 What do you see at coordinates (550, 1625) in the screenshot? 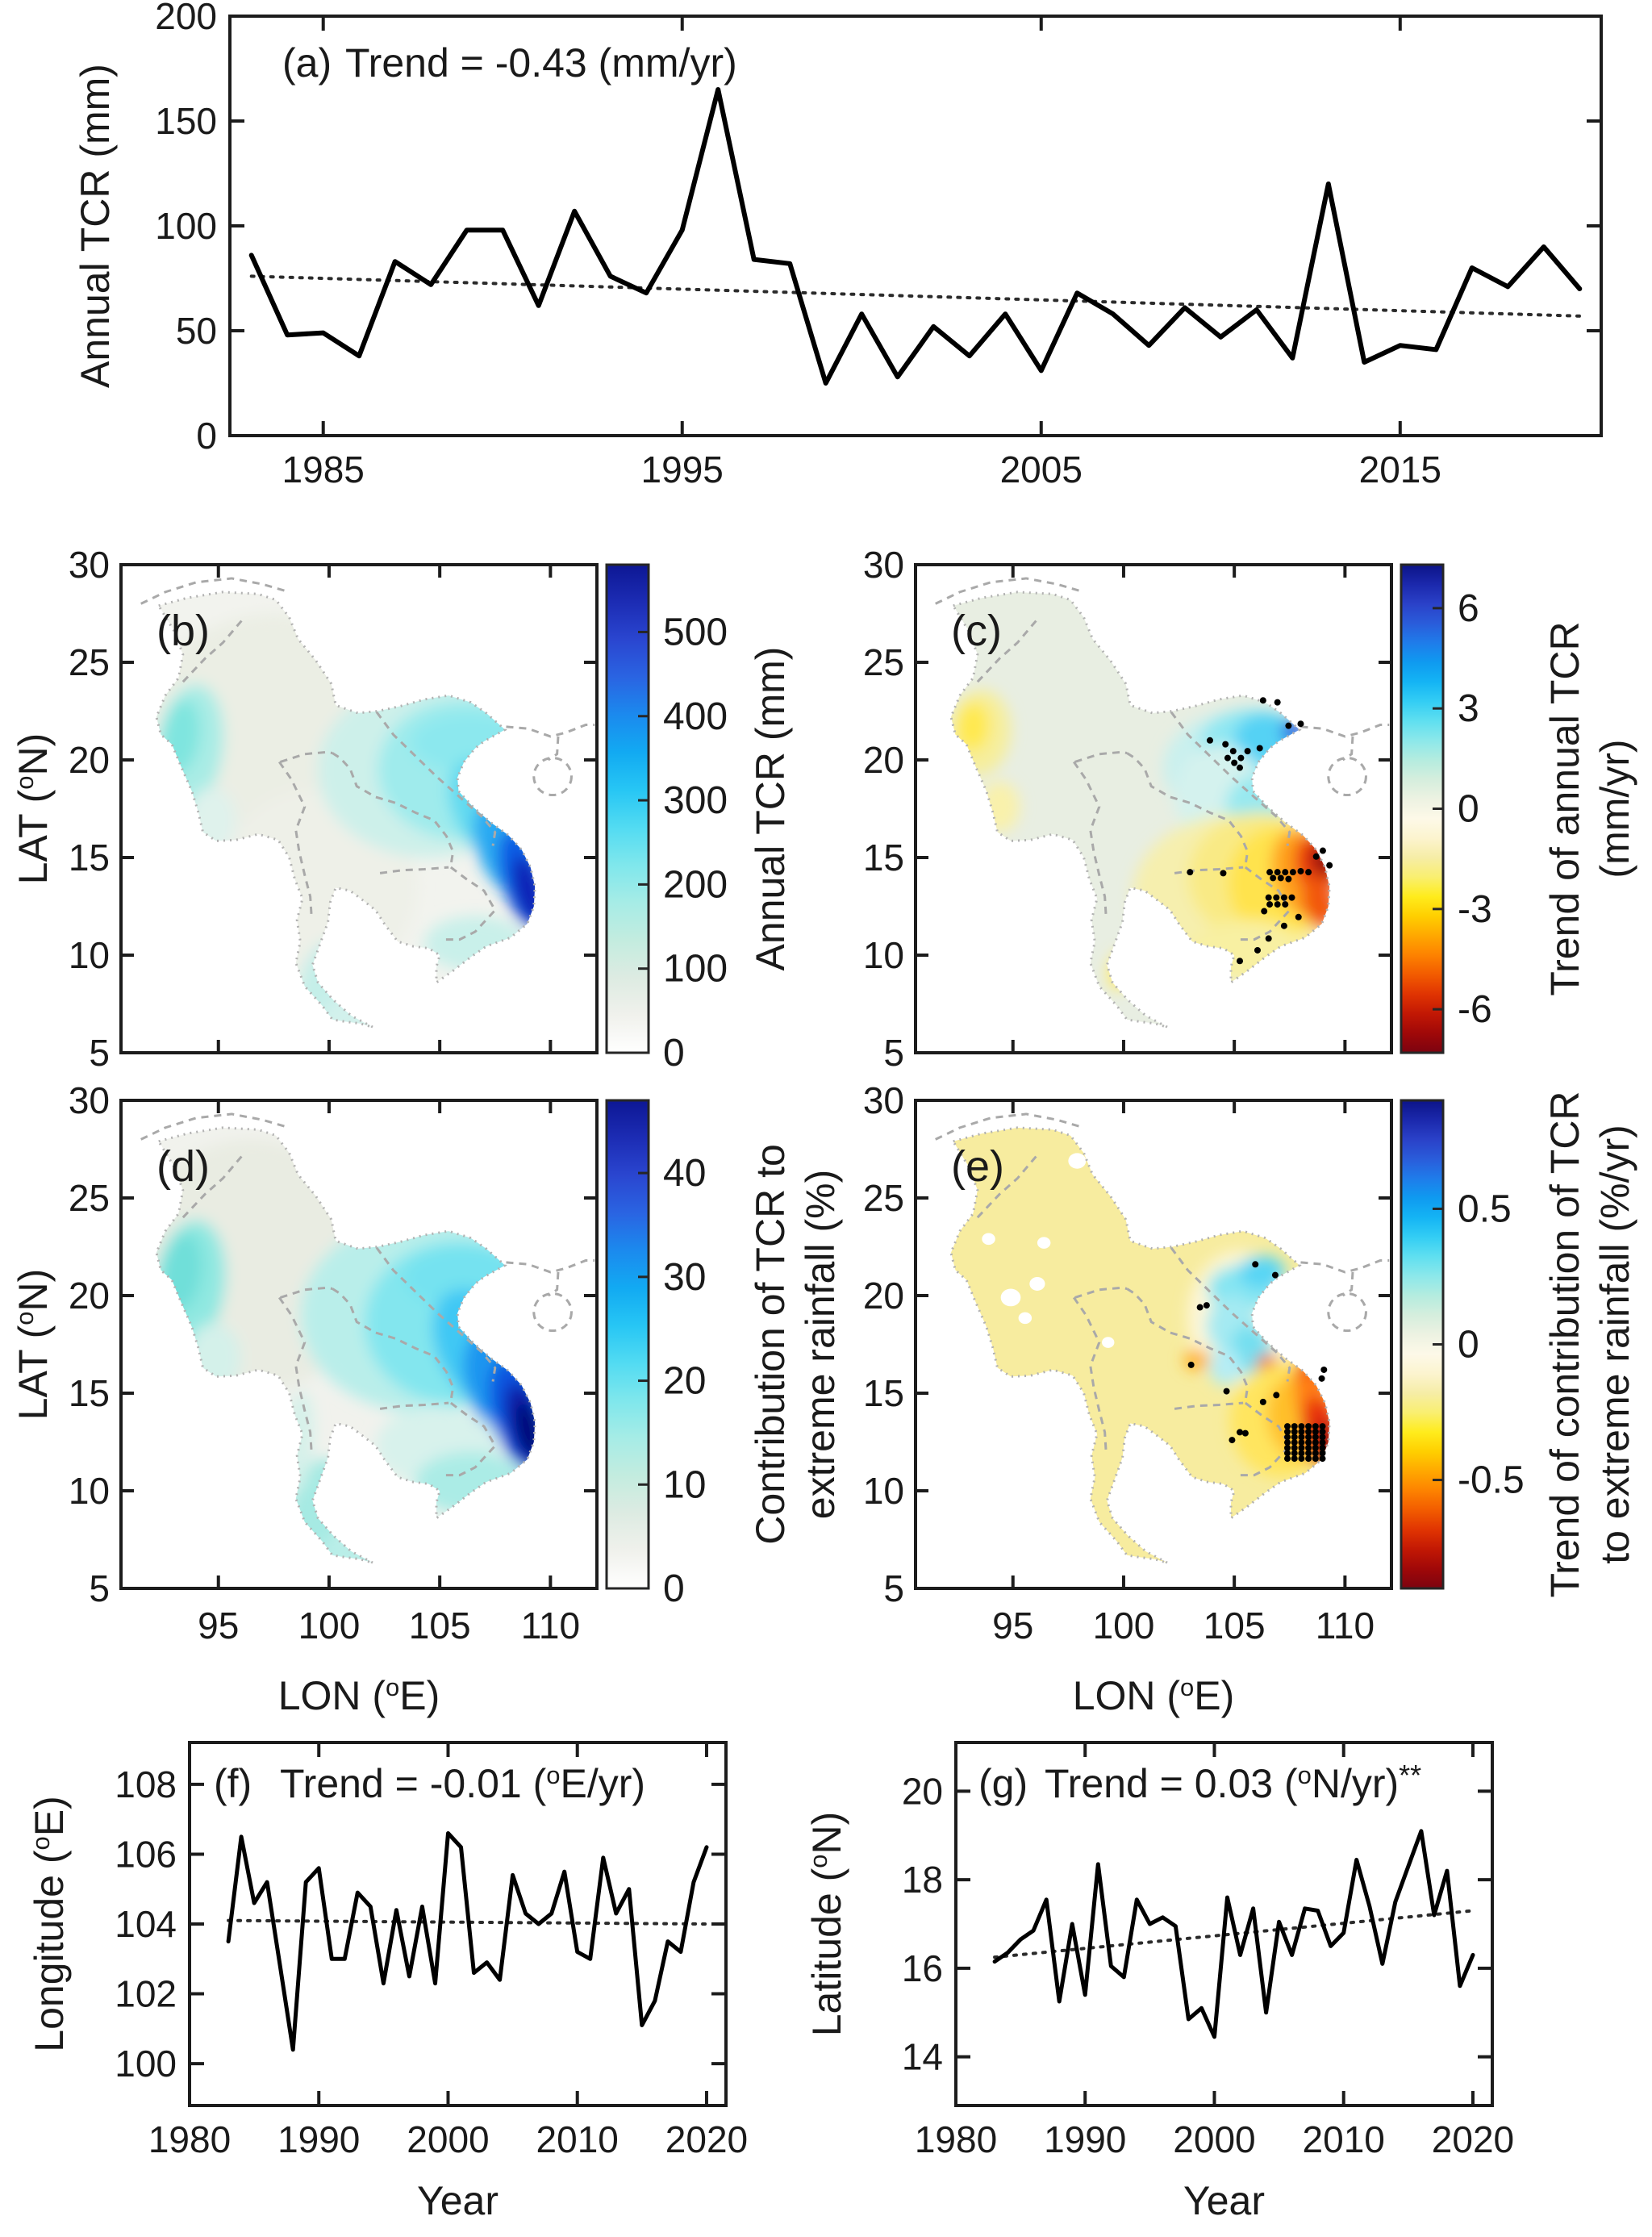
I see `lon-tick-label: 110` at bounding box center [550, 1625].